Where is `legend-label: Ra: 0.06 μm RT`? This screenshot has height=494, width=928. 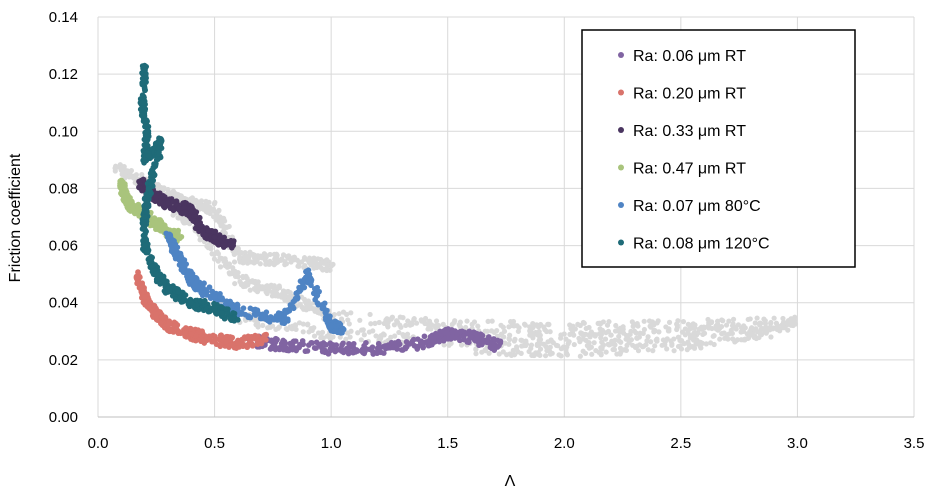 legend-label: Ra: 0.06 μm RT is located at coordinates (689, 56).